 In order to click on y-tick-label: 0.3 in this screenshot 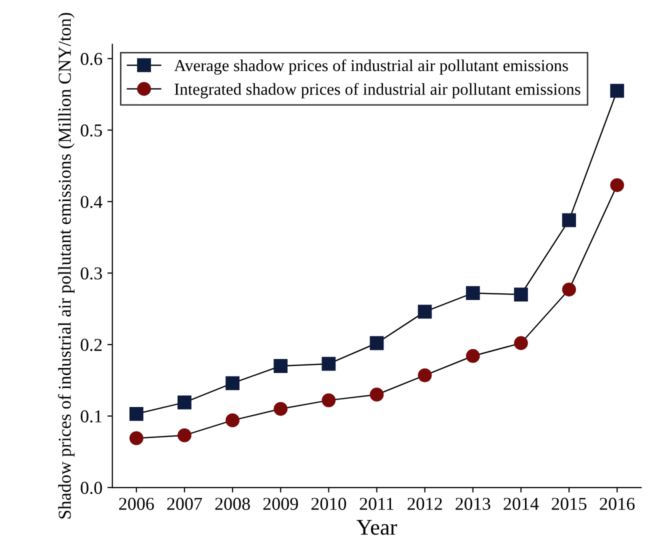, I will do `click(91, 273)`.